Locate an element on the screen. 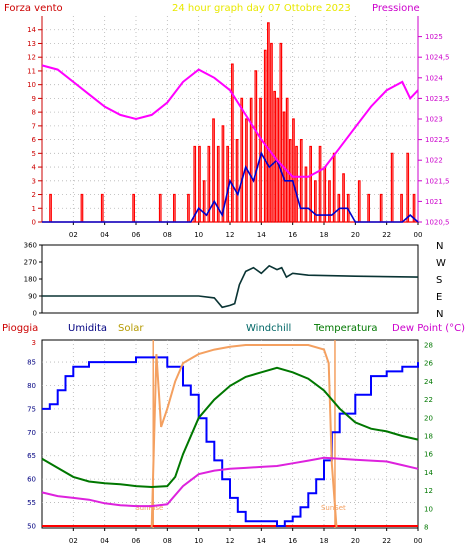 The image size is (466, 555). temp-tick-label: 14 is located at coordinates (428, 473).